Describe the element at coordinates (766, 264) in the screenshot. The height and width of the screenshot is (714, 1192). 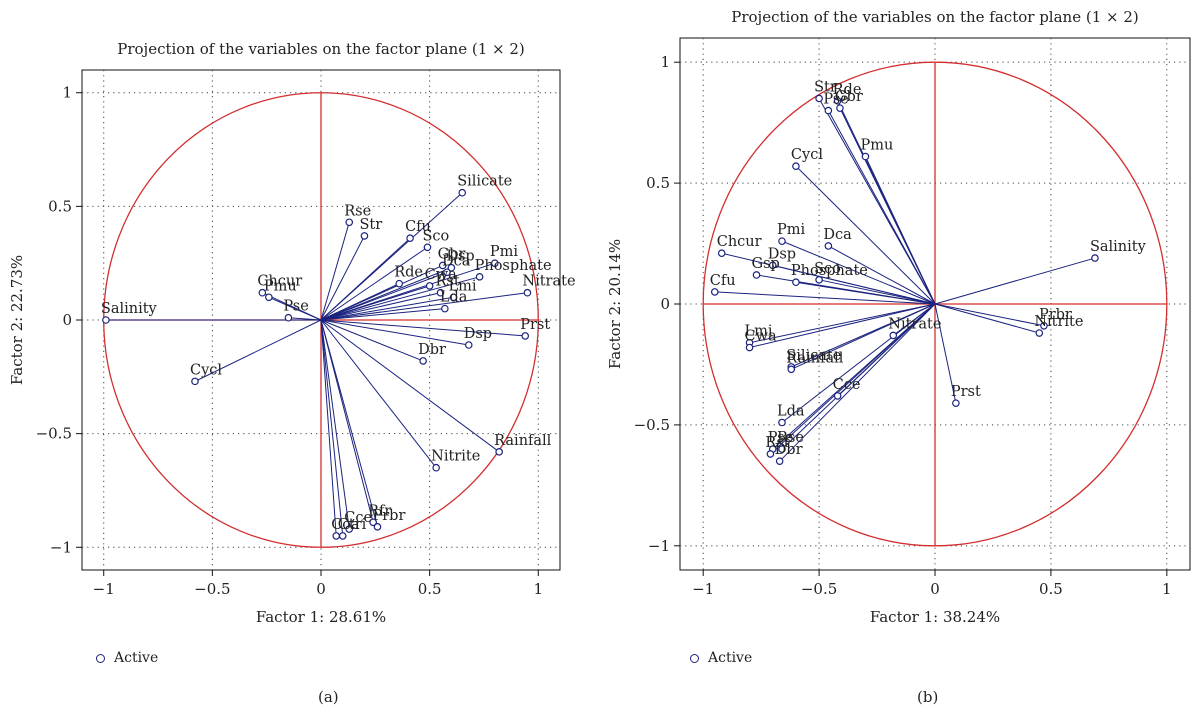
I see `data-point-label: Gsp` at that location.